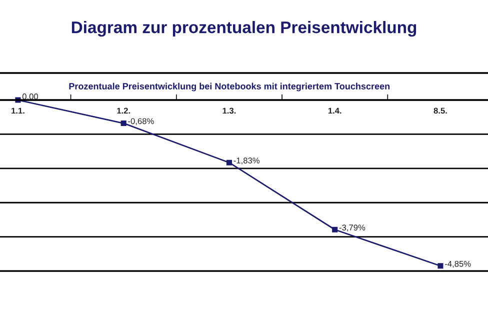 This screenshot has width=488, height=320. What do you see at coordinates (352, 228) in the screenshot?
I see `data-label: -3,79%` at bounding box center [352, 228].